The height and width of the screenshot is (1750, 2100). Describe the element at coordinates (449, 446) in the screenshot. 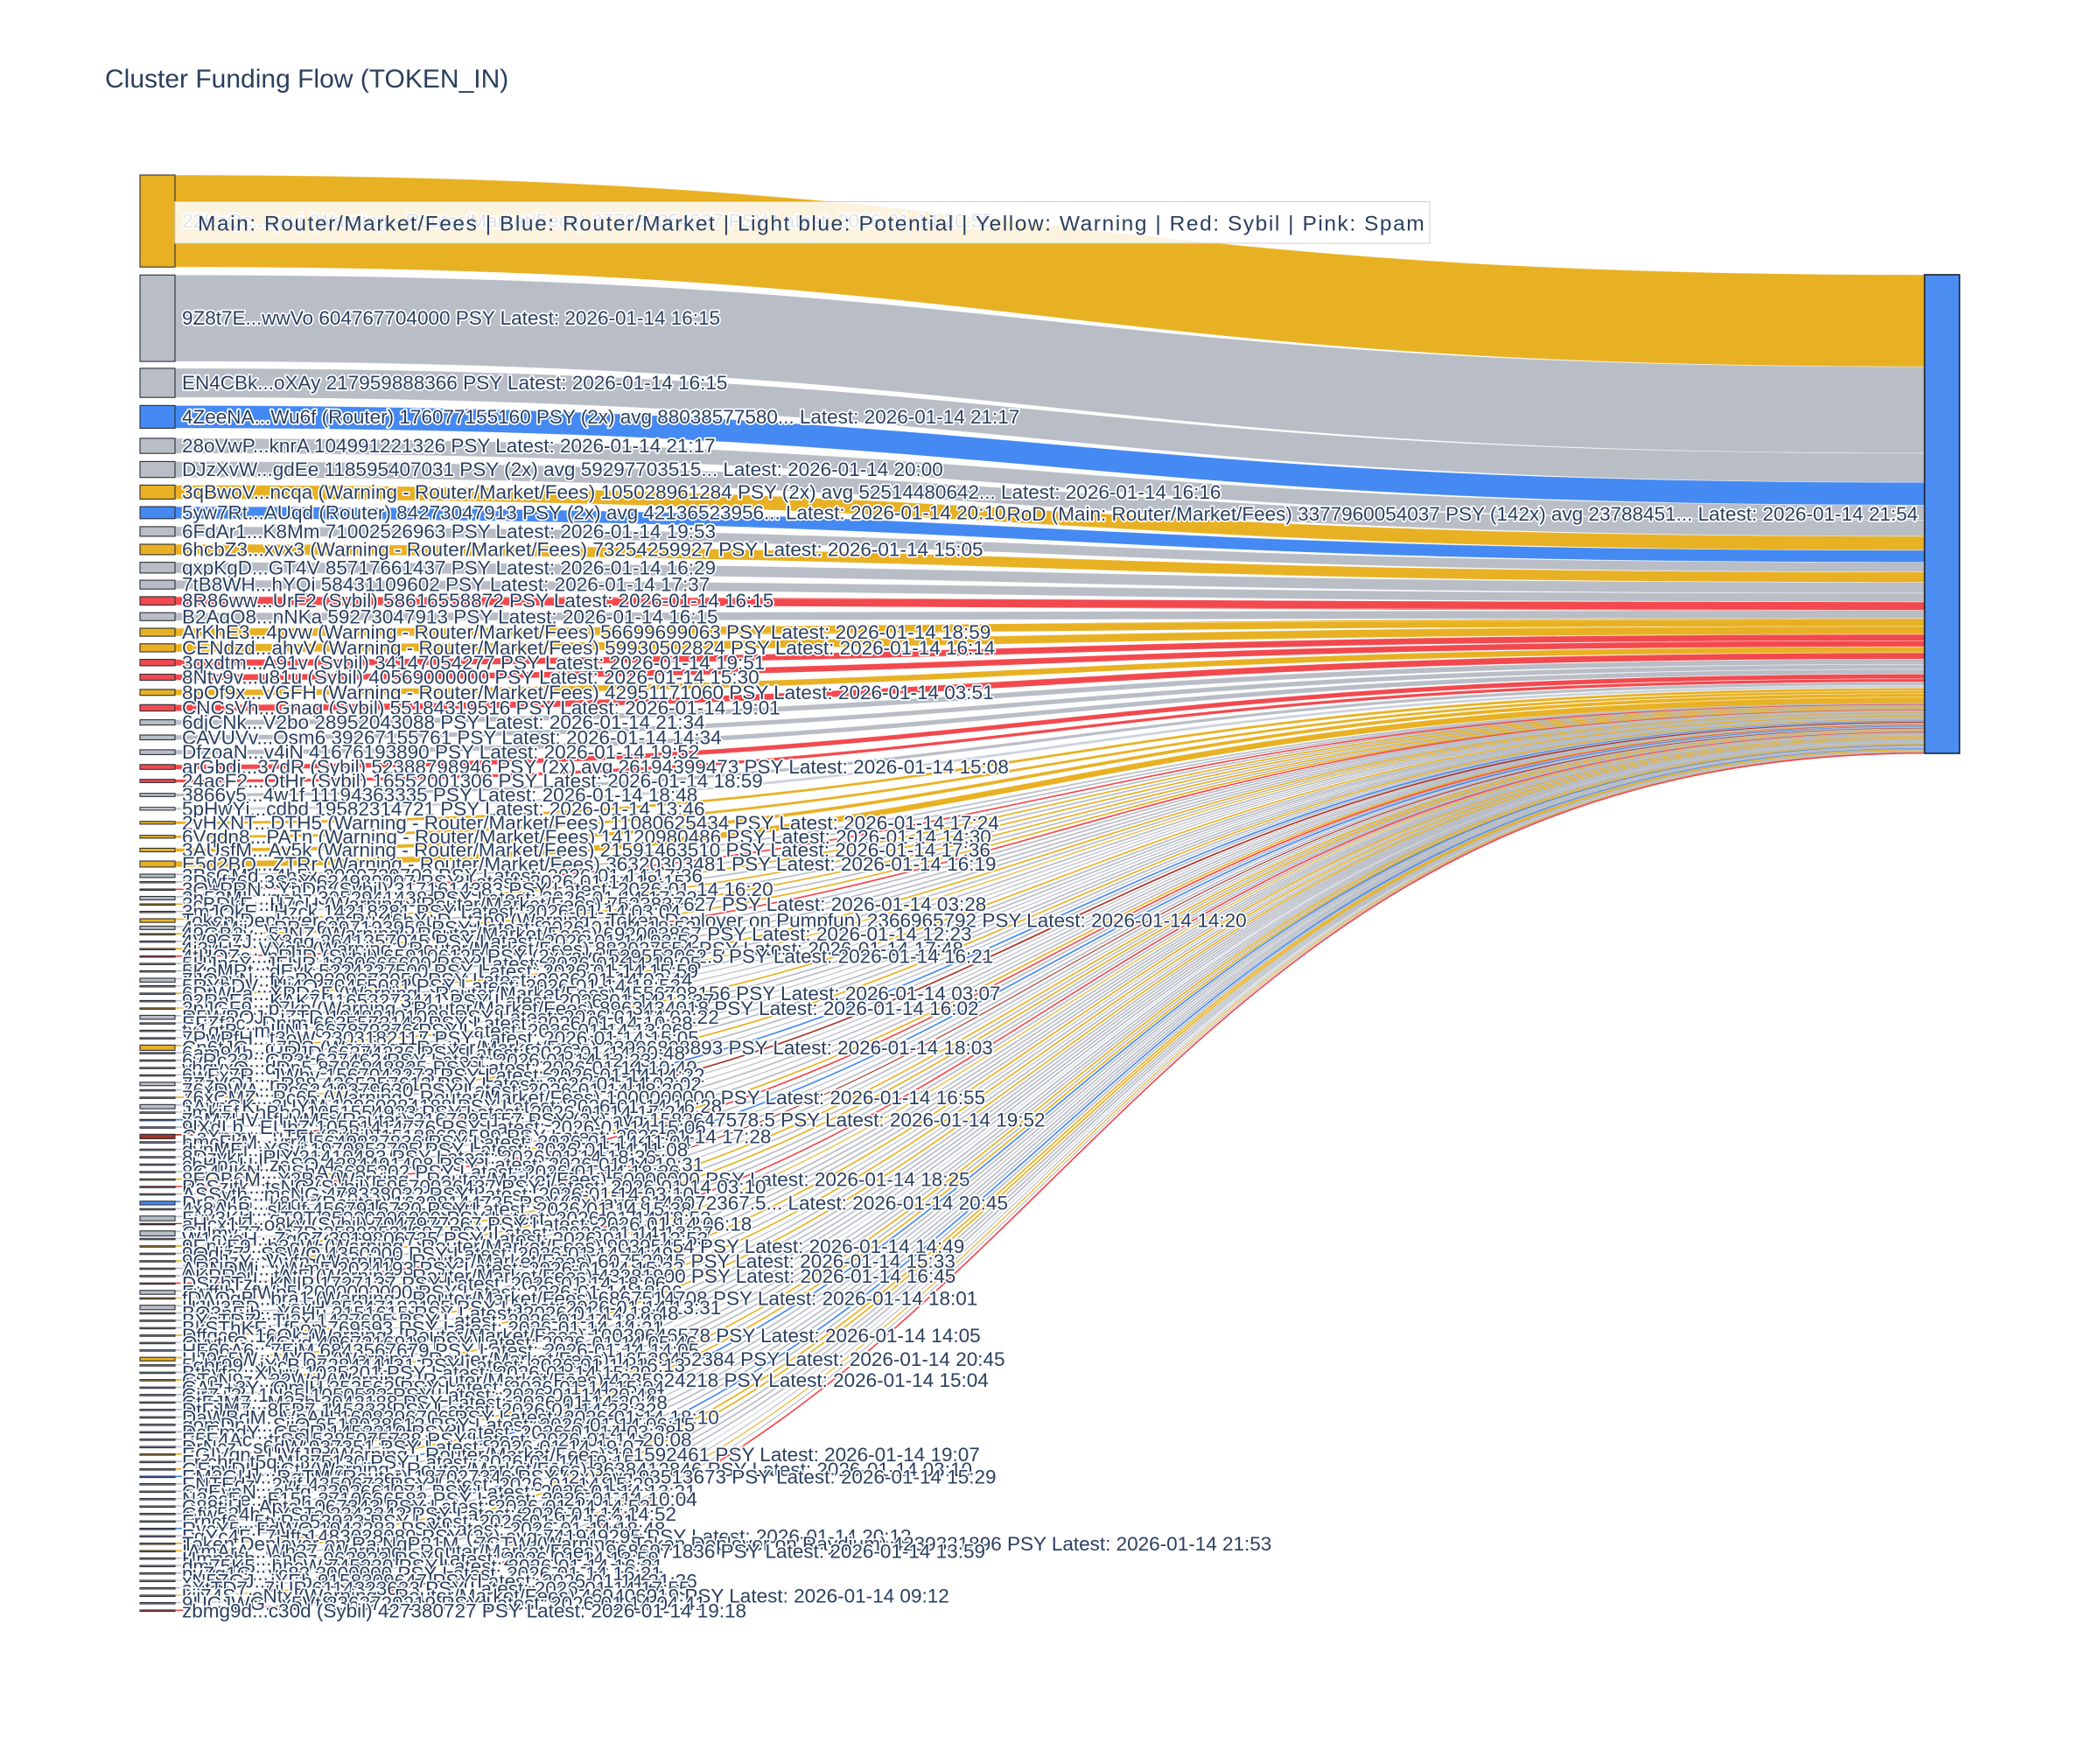

I see `svg-text:28oVwP...knrA 104991221326 PSY: 28oVwP...knrA 104991221326 PSY Latest` at that location.